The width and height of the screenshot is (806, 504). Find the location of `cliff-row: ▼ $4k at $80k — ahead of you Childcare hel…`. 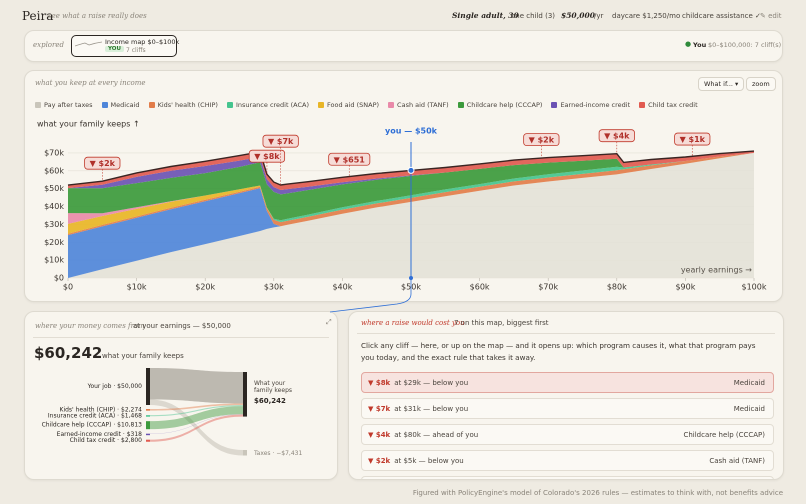

cliff-row: ▼ $4k at $80k — ahead of you Childcare hel… is located at coordinates (567, 434).